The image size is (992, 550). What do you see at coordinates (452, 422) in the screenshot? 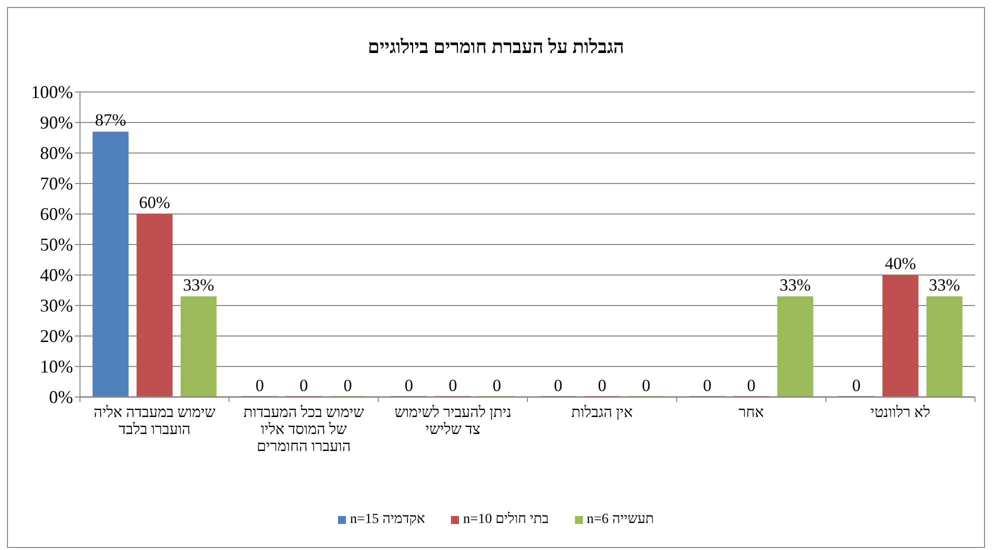
I see `x-tick-label: ניתן להעביר לשימוש צד שלישי` at bounding box center [452, 422].